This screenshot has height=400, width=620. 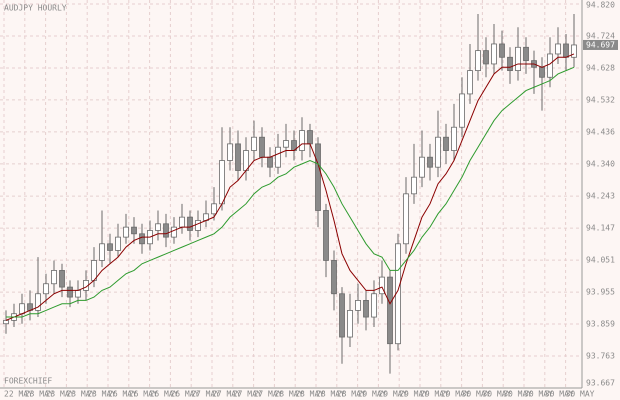 What do you see at coordinates (600, 67) in the screenshot?
I see `y-tick-label: 94.628` at bounding box center [600, 67].